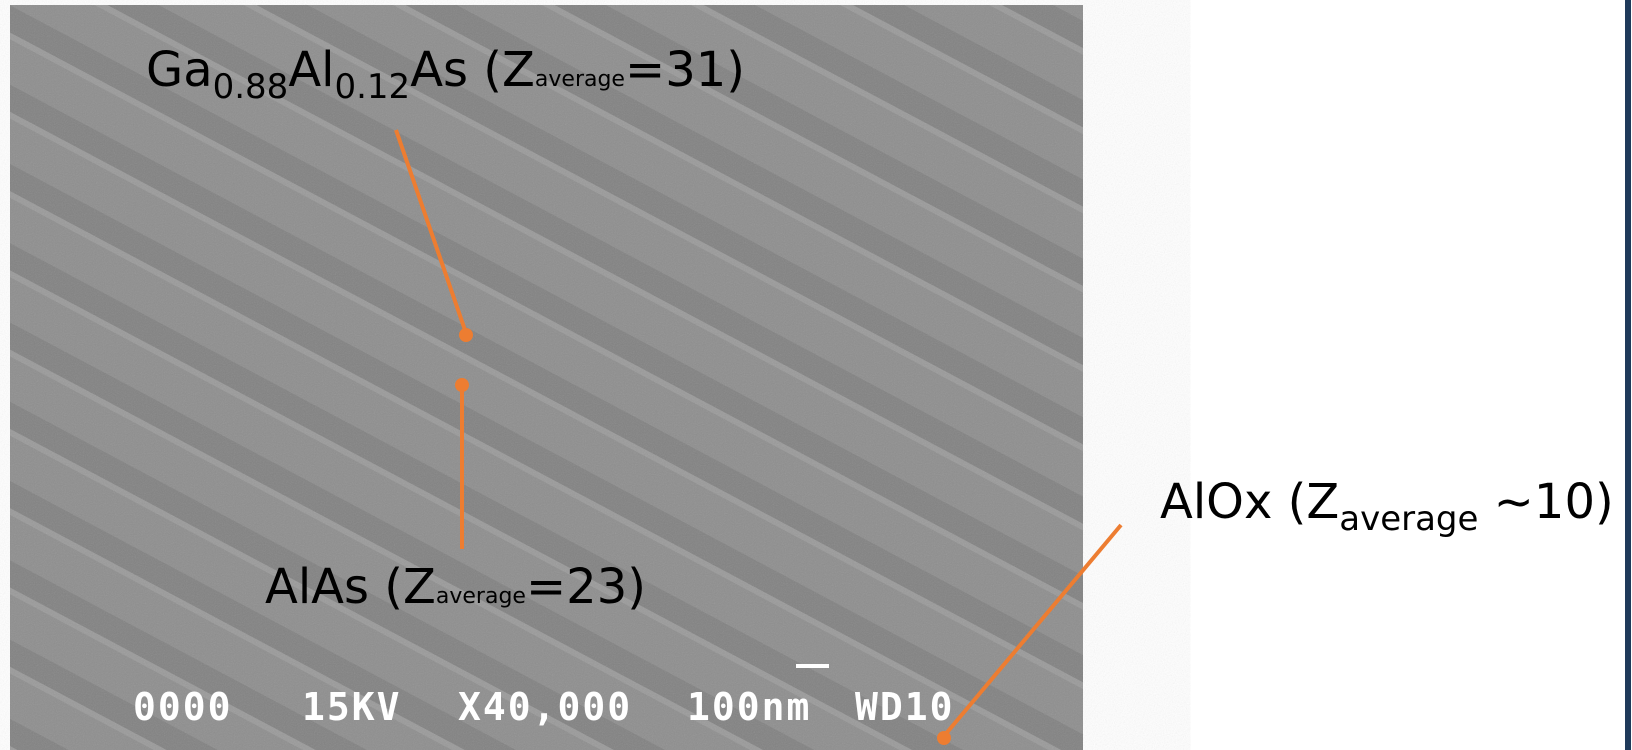 The width and height of the screenshot is (1632, 750). I want to click on label-gaalas: Ga0.88Al0.12As (Zaverage=31), so click(445, 74).